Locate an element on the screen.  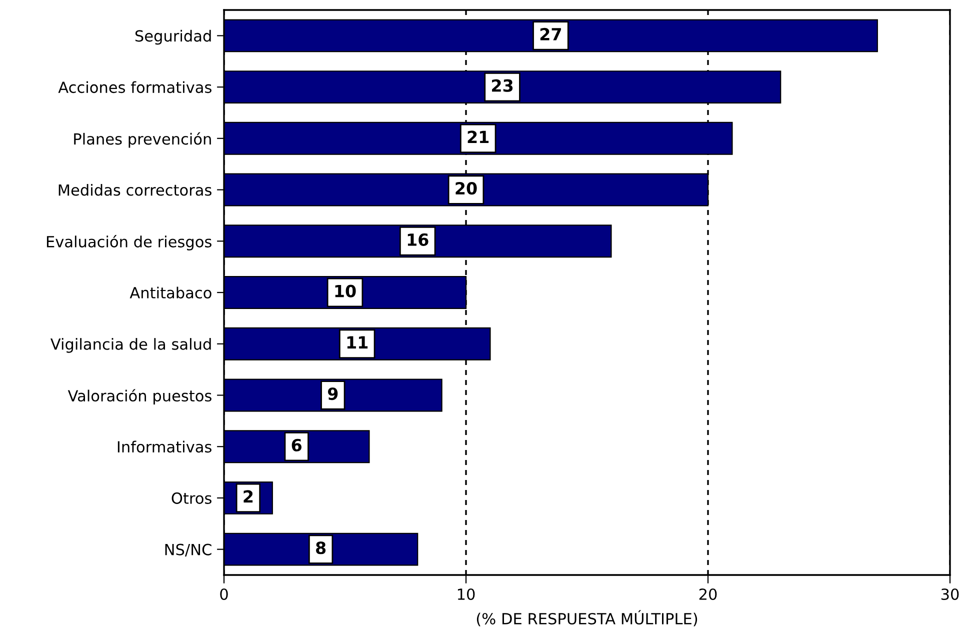
y-tick-label: Acciones formativas is located at coordinates (135, 87).